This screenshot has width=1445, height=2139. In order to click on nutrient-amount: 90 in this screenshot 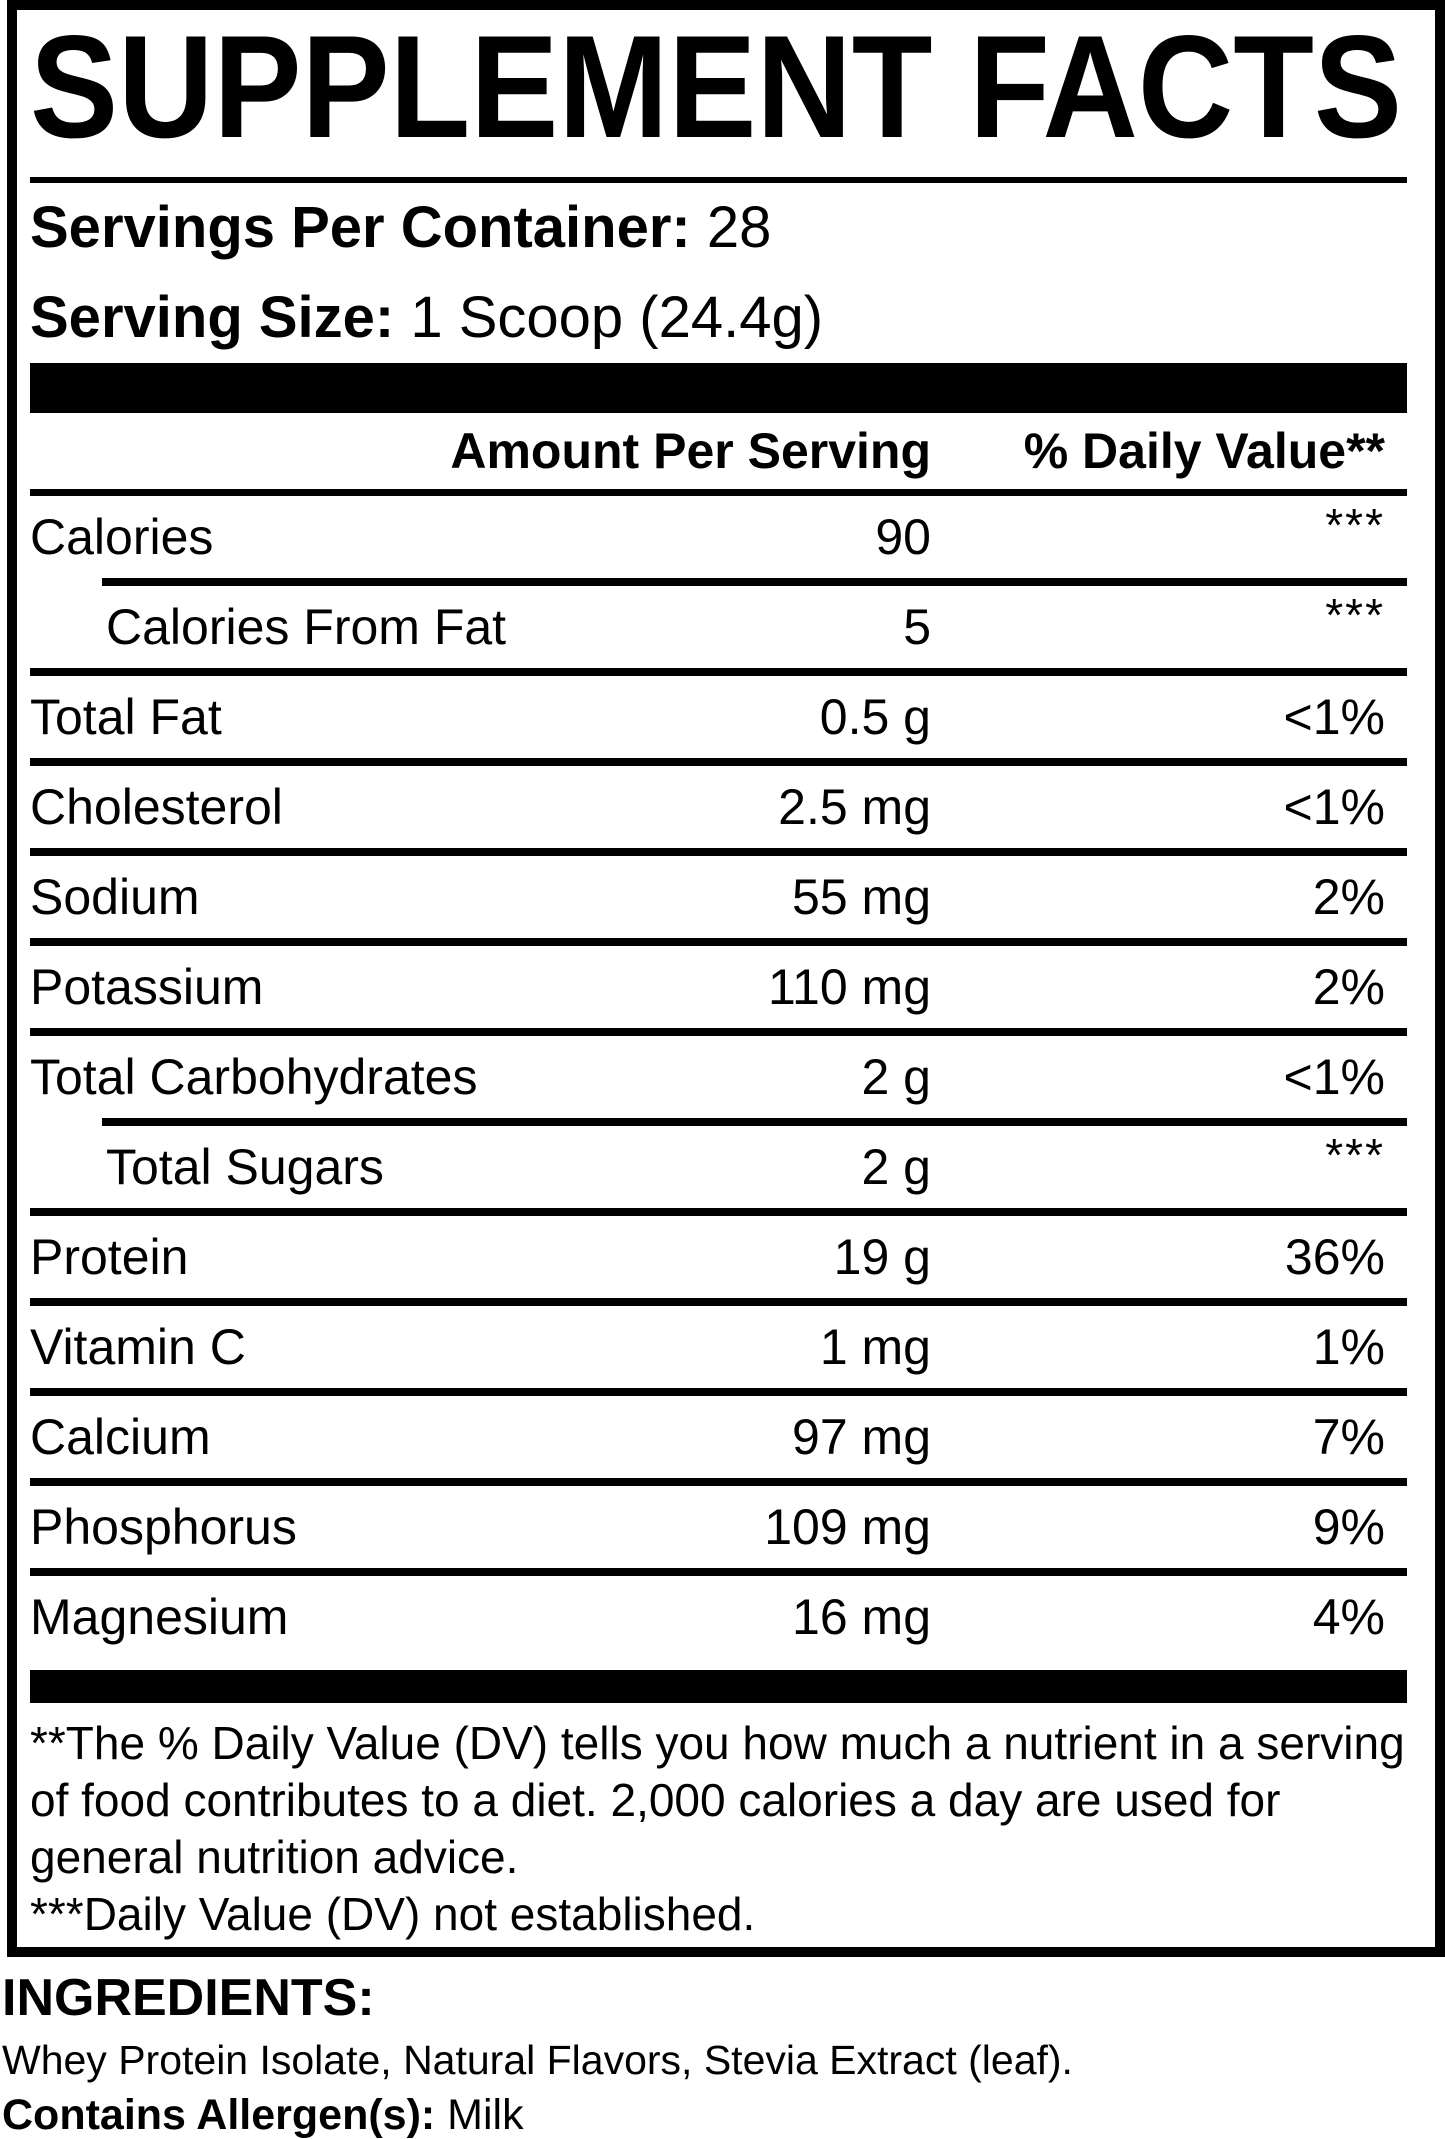, I will do `click(903, 537)`.